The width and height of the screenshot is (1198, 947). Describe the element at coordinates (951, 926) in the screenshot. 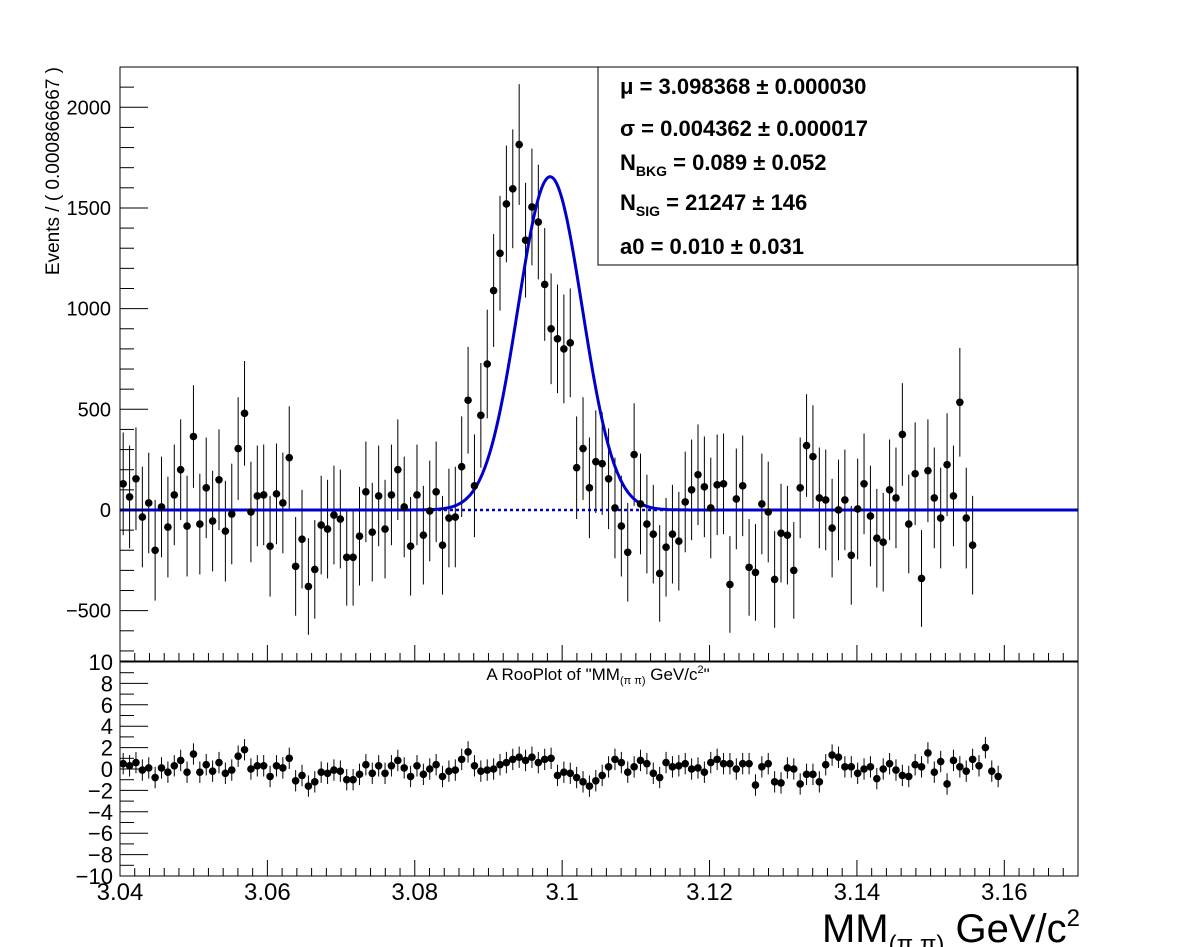

I see `x-axis-label: MM(π π) GeV/c2` at that location.